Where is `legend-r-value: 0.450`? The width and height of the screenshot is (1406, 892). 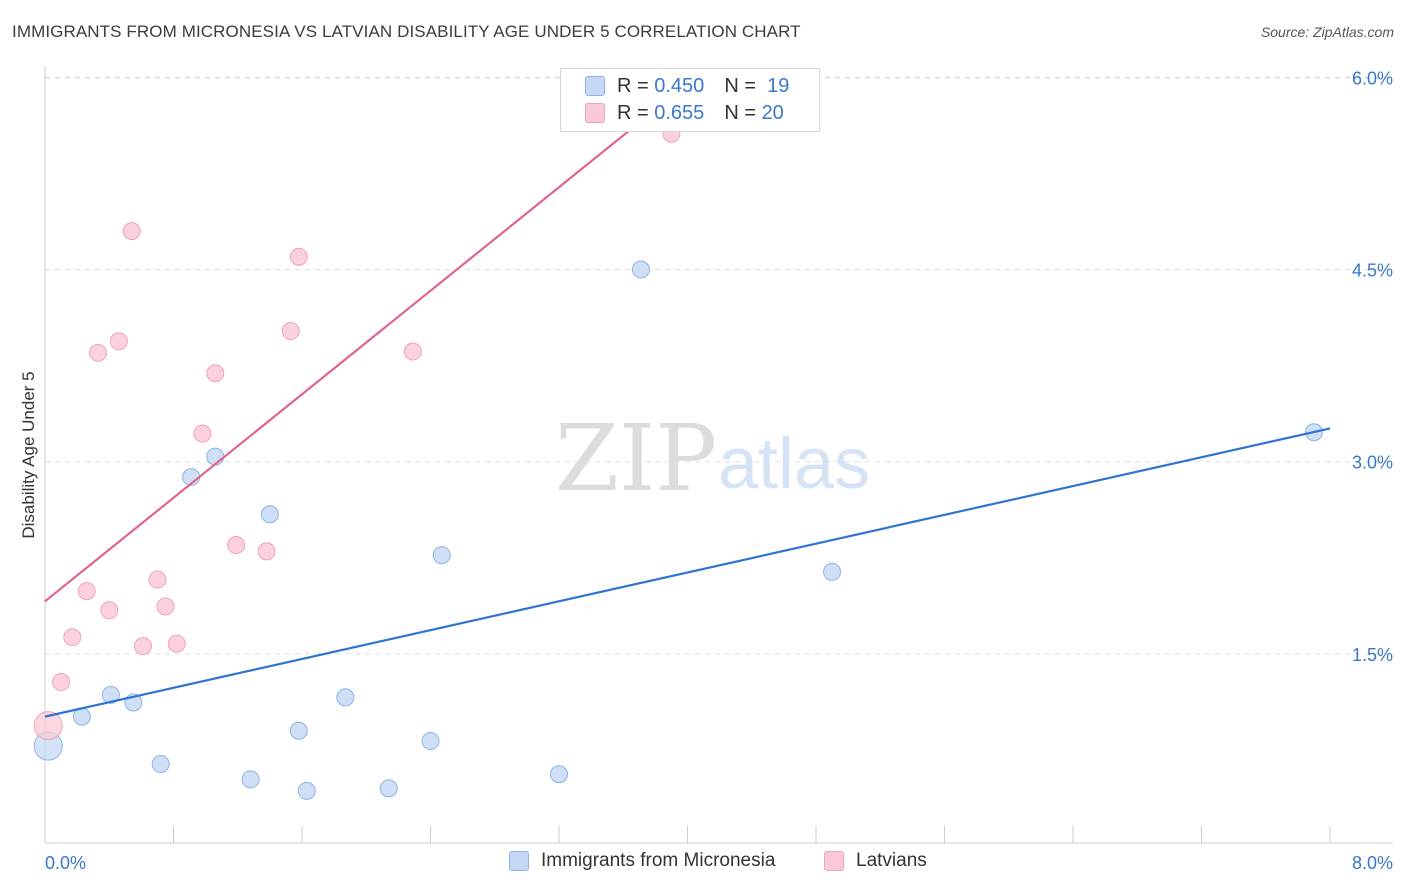 legend-r-value: 0.450 is located at coordinates (679, 85).